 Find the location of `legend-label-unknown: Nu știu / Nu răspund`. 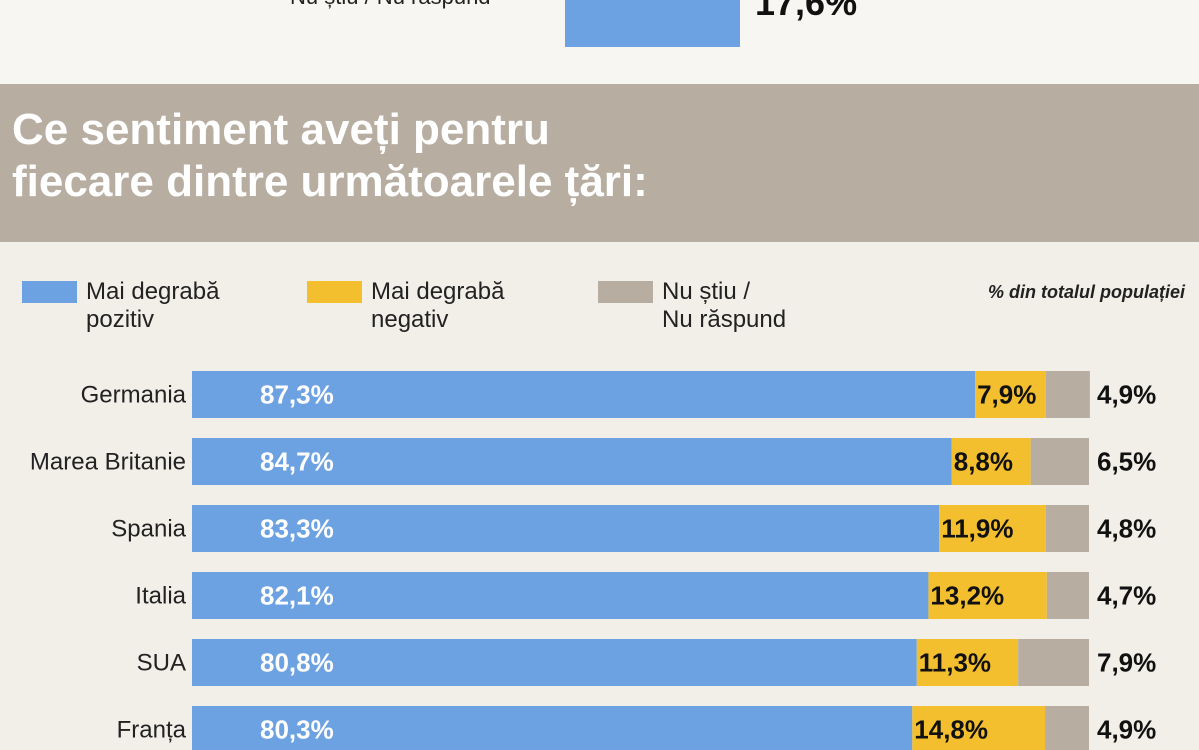

legend-label-unknown: Nu știu / Nu răspund is located at coordinates (724, 305).